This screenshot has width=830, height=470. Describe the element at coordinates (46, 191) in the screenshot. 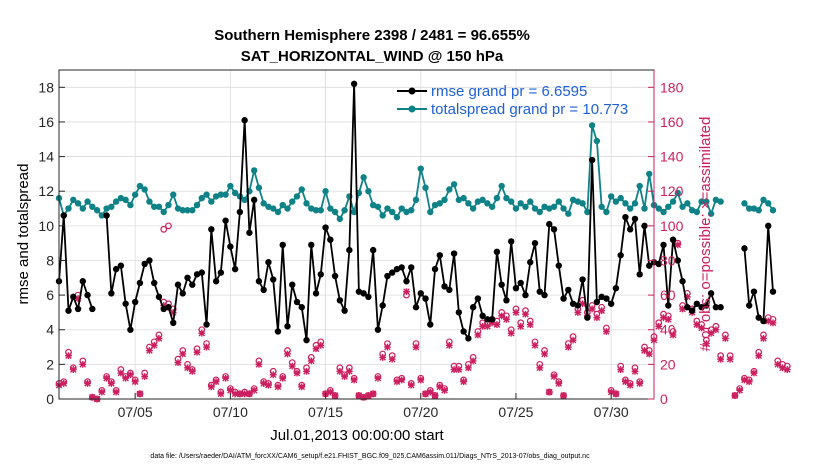

I see `y-tick-label: 12` at that location.